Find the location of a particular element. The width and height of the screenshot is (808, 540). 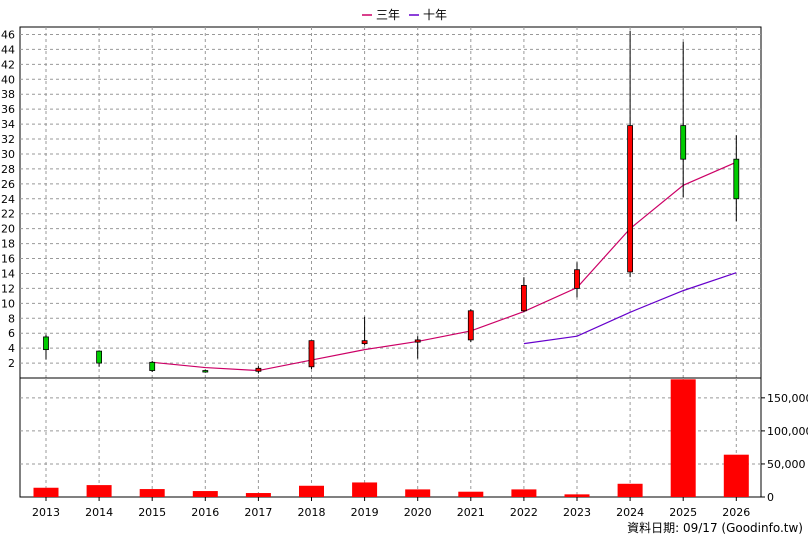

candle-2013 is located at coordinates (46, 347).